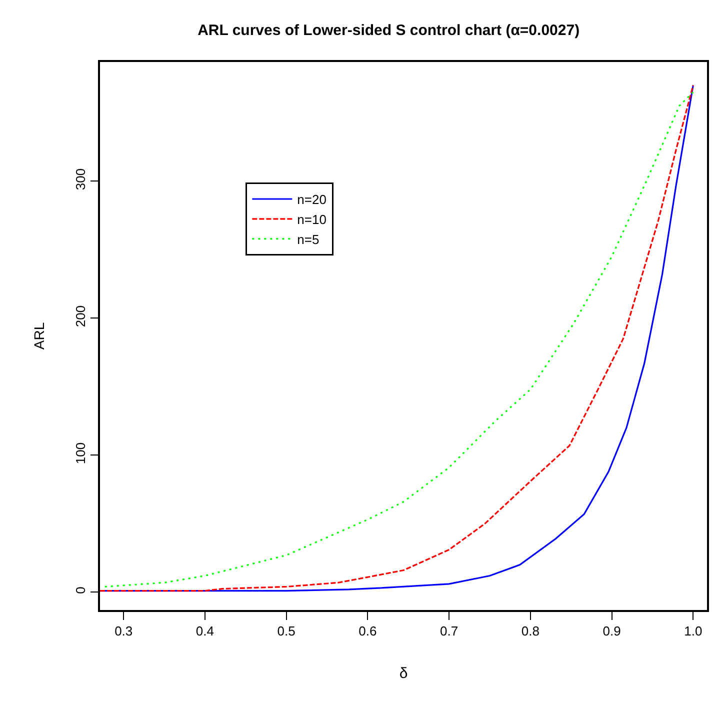 The image size is (713, 702). Describe the element at coordinates (403, 673) in the screenshot. I see `x-axis-title: δ` at that location.